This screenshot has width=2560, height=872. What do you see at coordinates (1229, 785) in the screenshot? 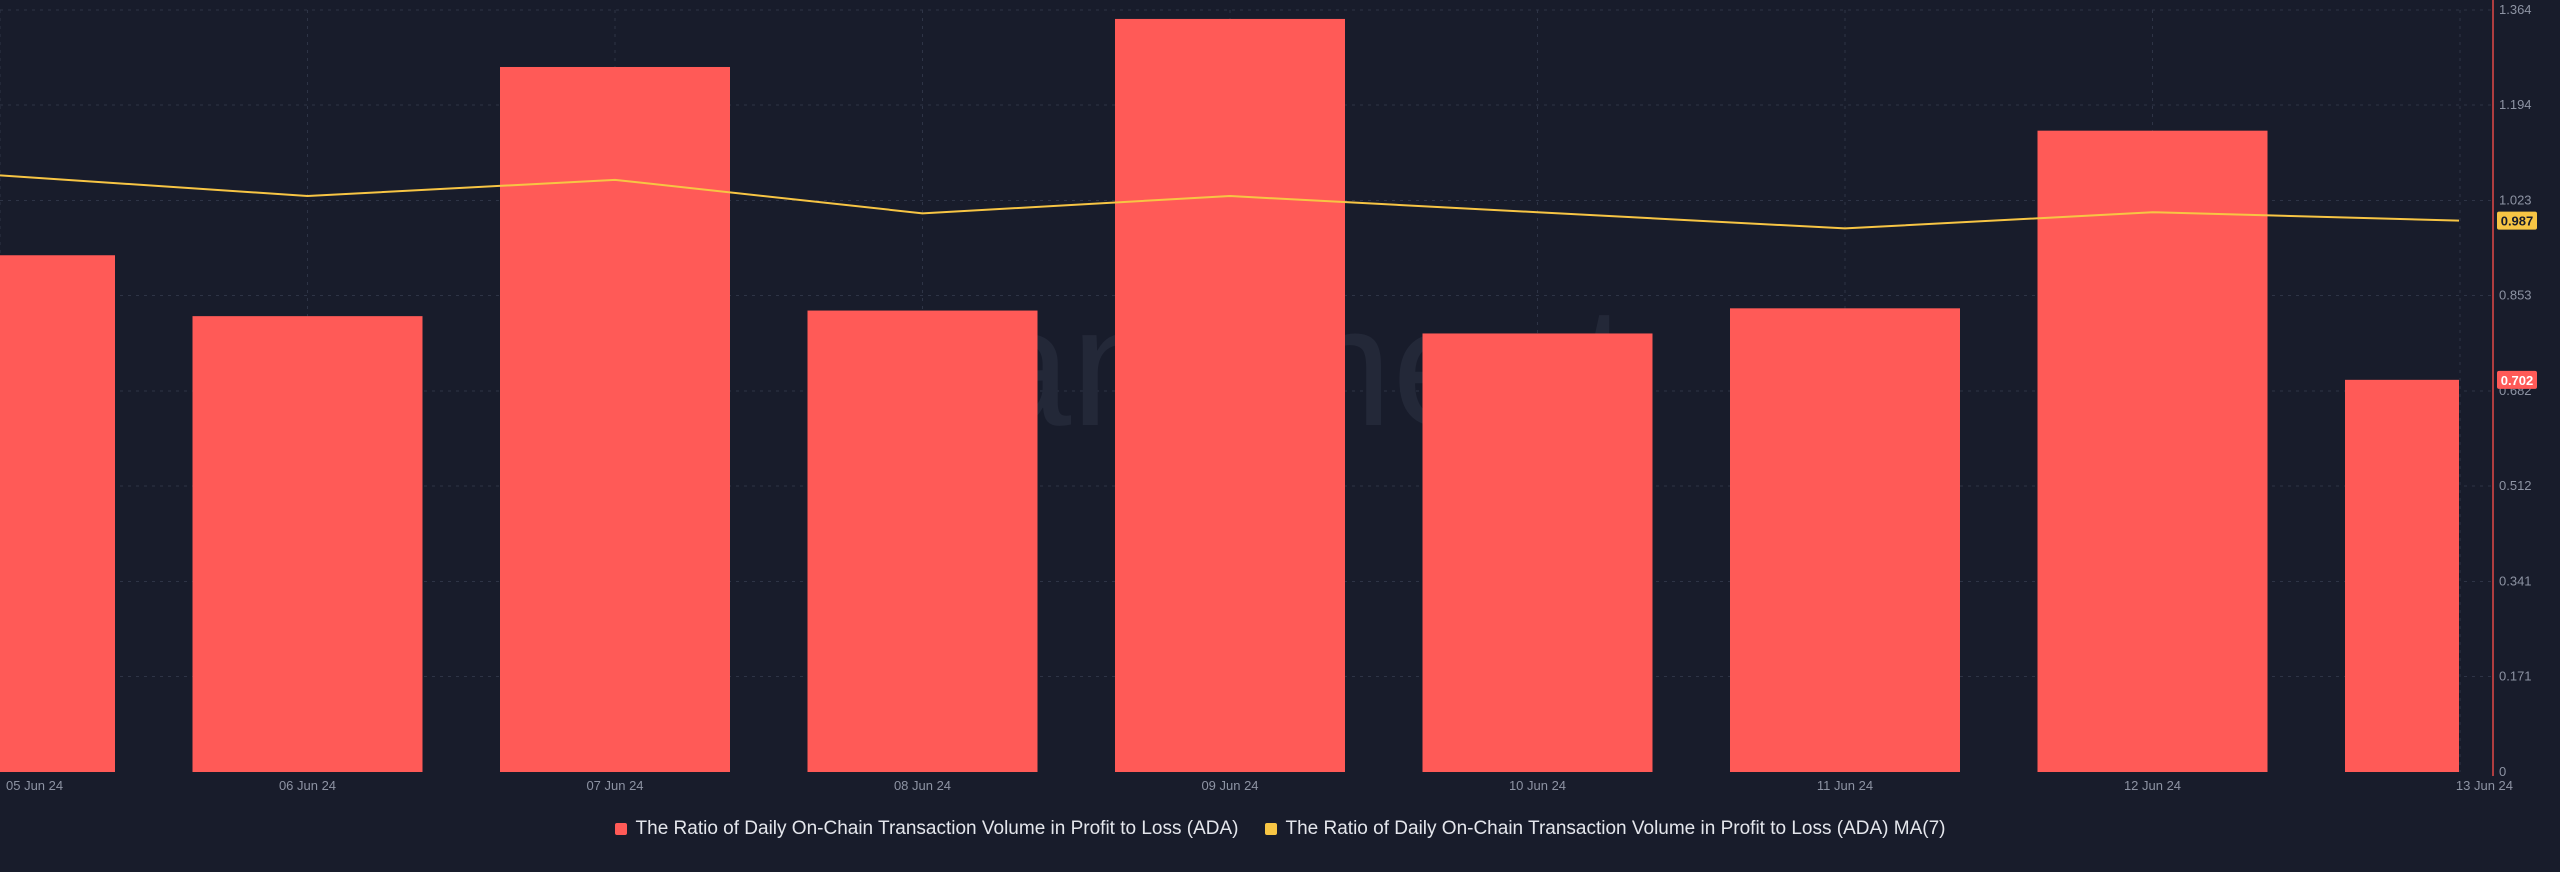
I see `x-tick-label: 09 Jun 24` at bounding box center [1229, 785].